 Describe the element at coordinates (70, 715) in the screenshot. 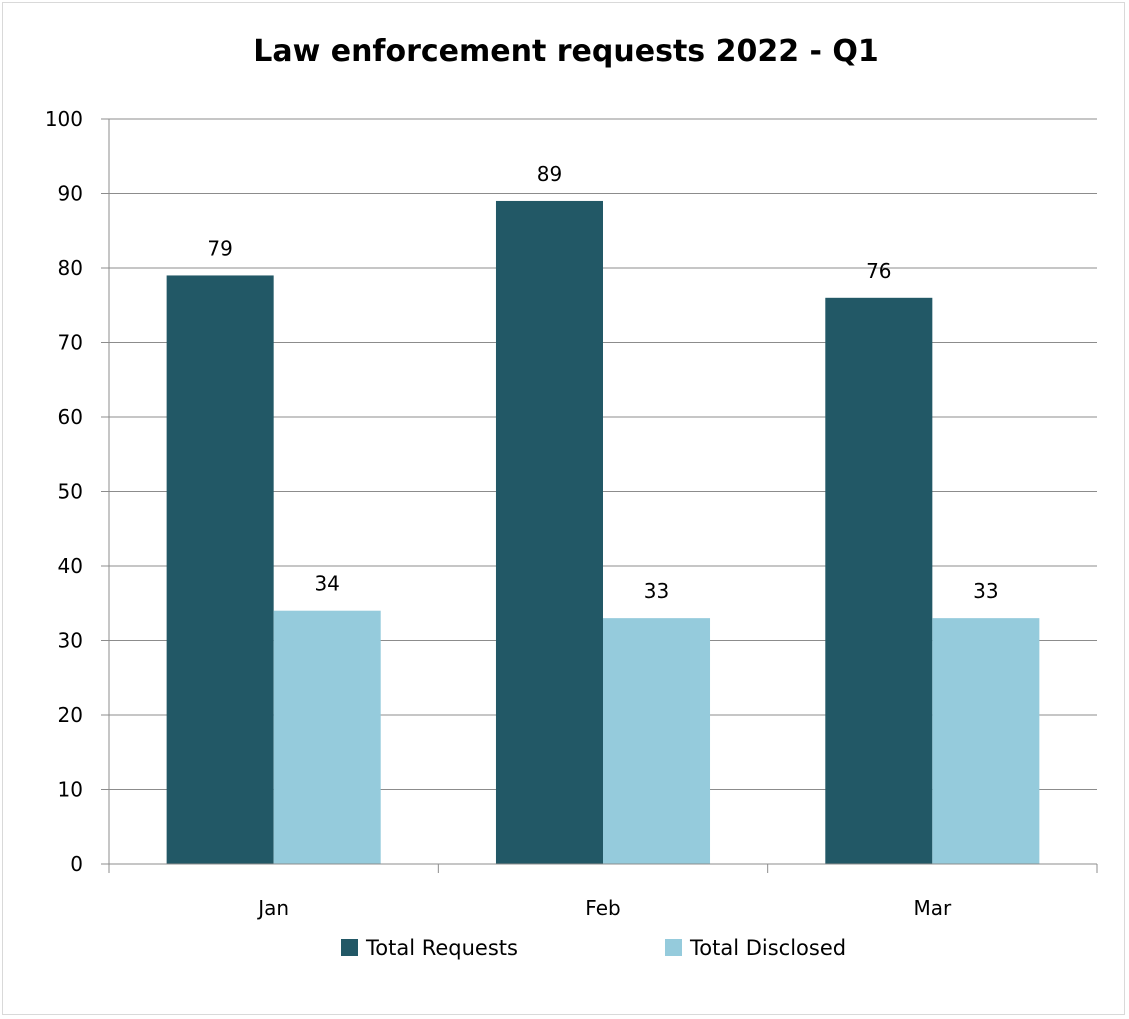

I see `y-tick-label: 20` at that location.